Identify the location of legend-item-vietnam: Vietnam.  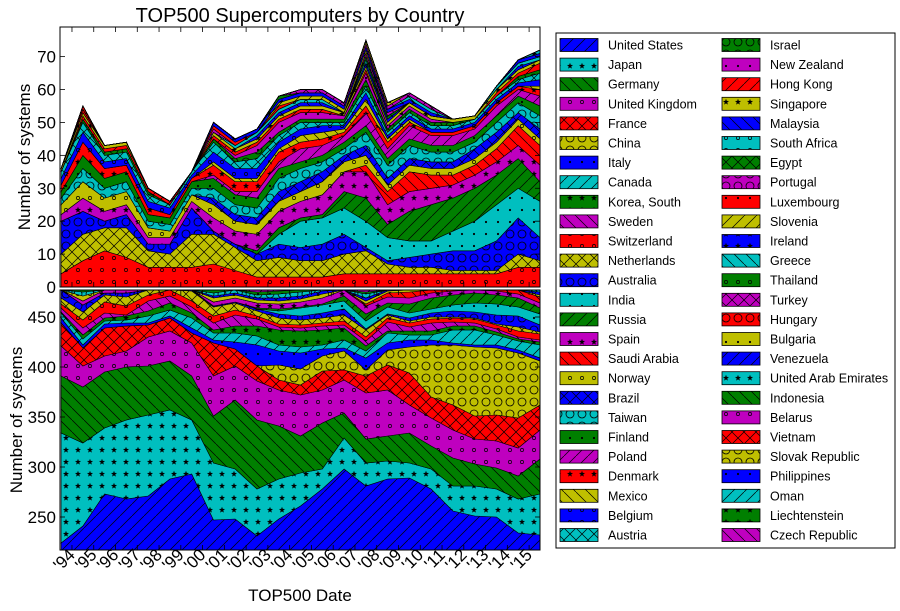
(768, 437).